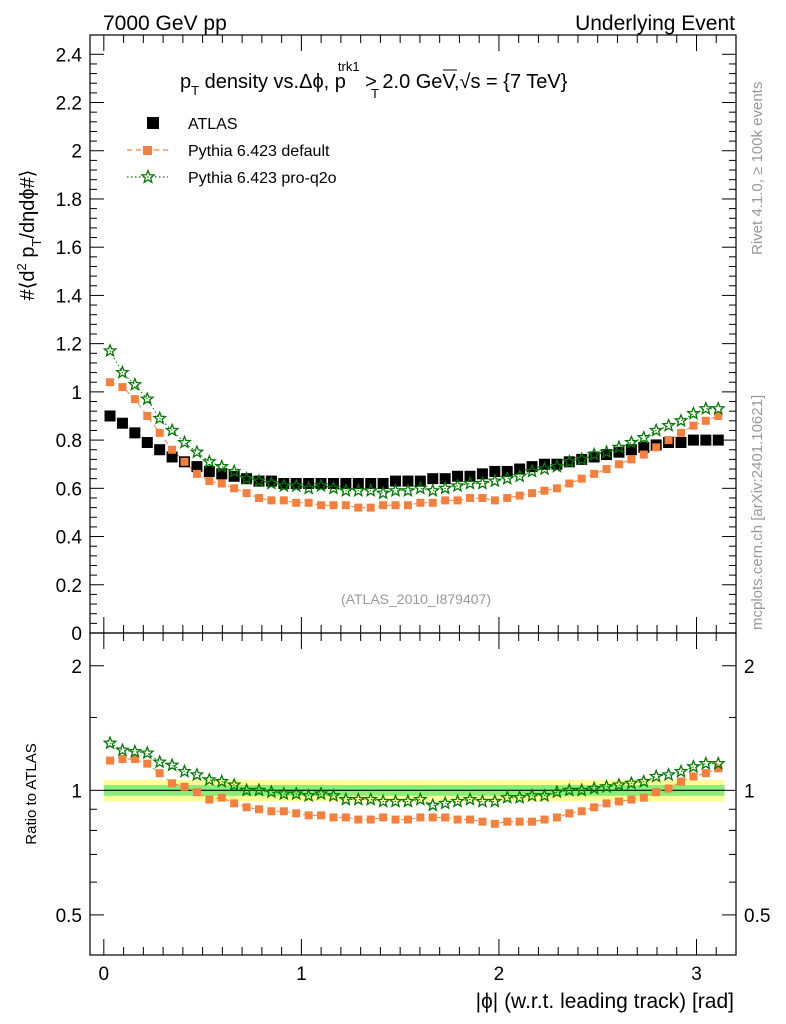  I want to click on main-ytick-label: 0, so click(76, 634).